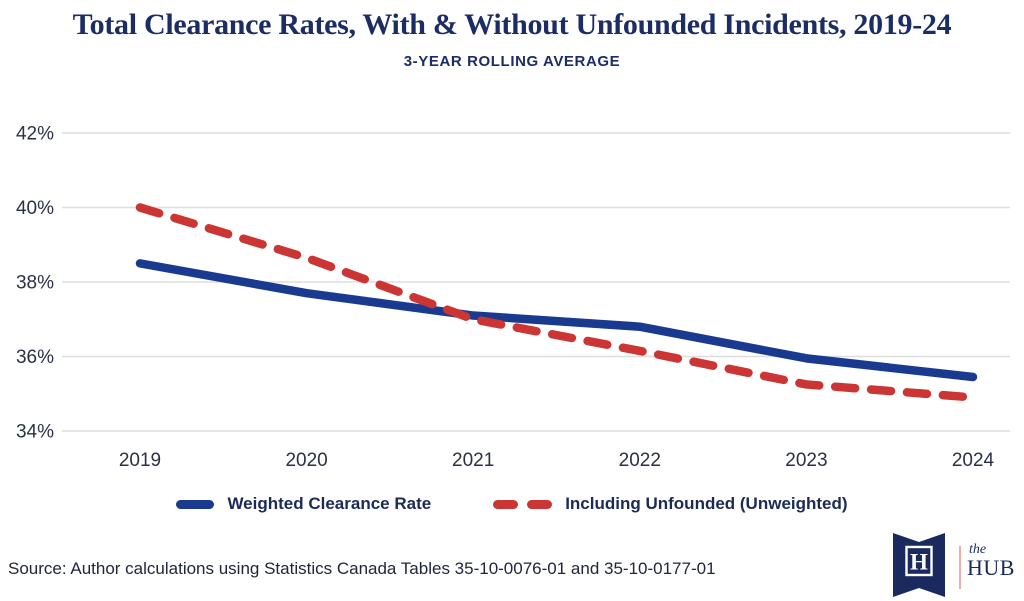 The image size is (1024, 601). Describe the element at coordinates (473, 460) in the screenshot. I see `x-tick-label: 2021` at that location.